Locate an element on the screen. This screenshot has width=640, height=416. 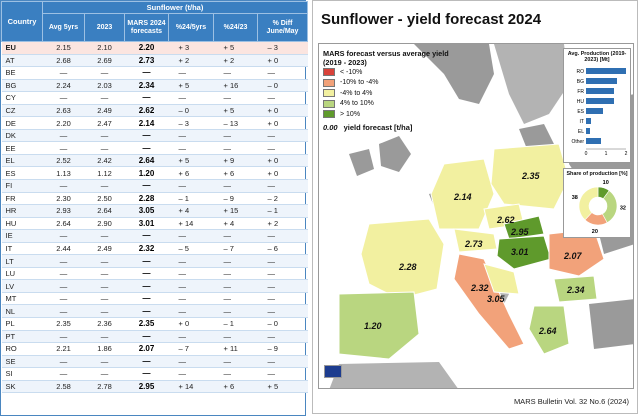
pct23-cell: – 7 is located at coordinates (235, 249).